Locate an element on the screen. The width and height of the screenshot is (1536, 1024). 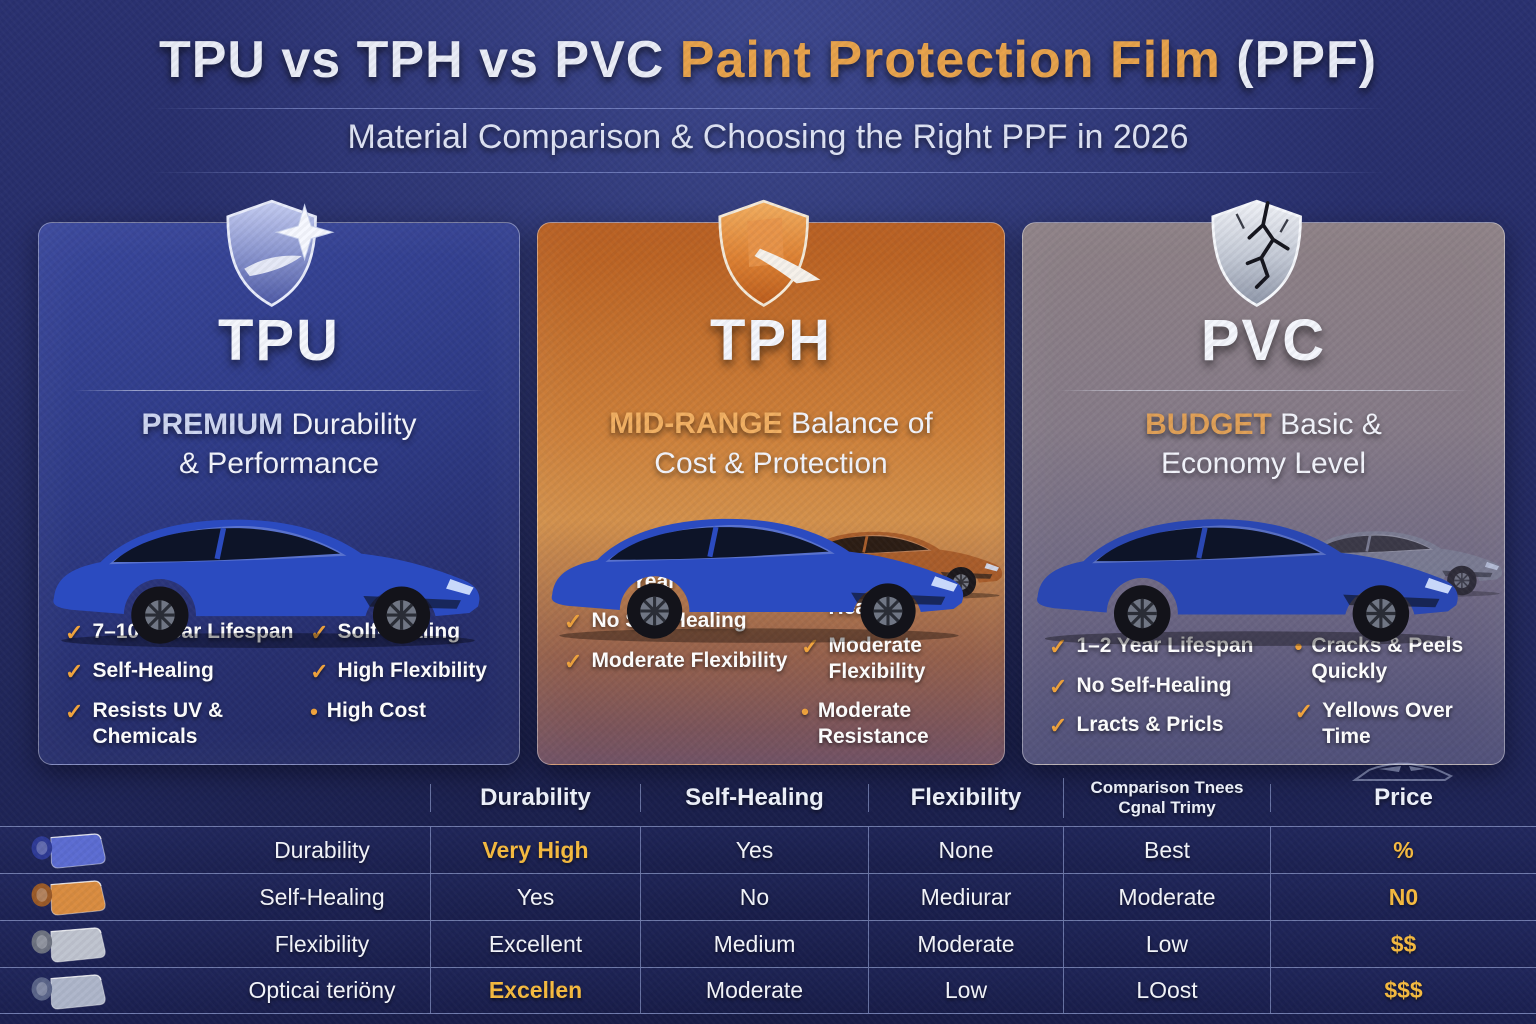
feature-text: Moderate Resistance is located at coordinates (873, 723).